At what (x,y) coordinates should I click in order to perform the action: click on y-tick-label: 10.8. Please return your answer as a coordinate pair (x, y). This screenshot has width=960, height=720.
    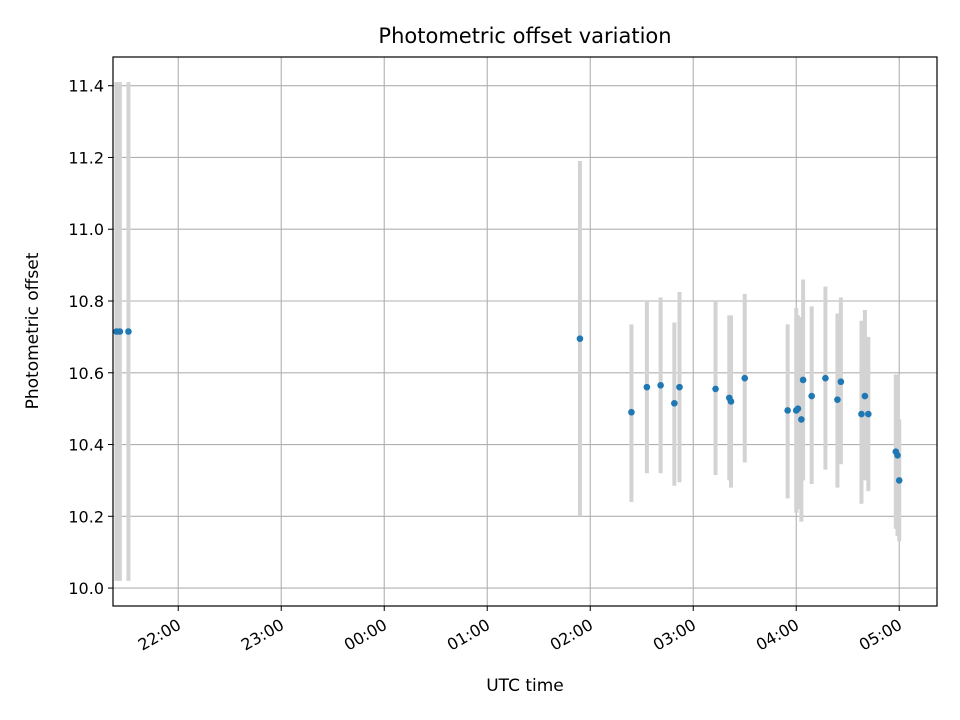
    Looking at the image, I should click on (86, 301).